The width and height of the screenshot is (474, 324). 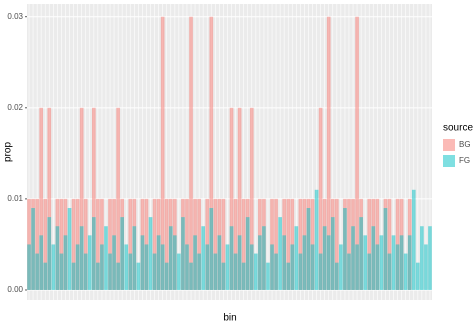 I want to click on legend-title: source, so click(x=458, y=128).